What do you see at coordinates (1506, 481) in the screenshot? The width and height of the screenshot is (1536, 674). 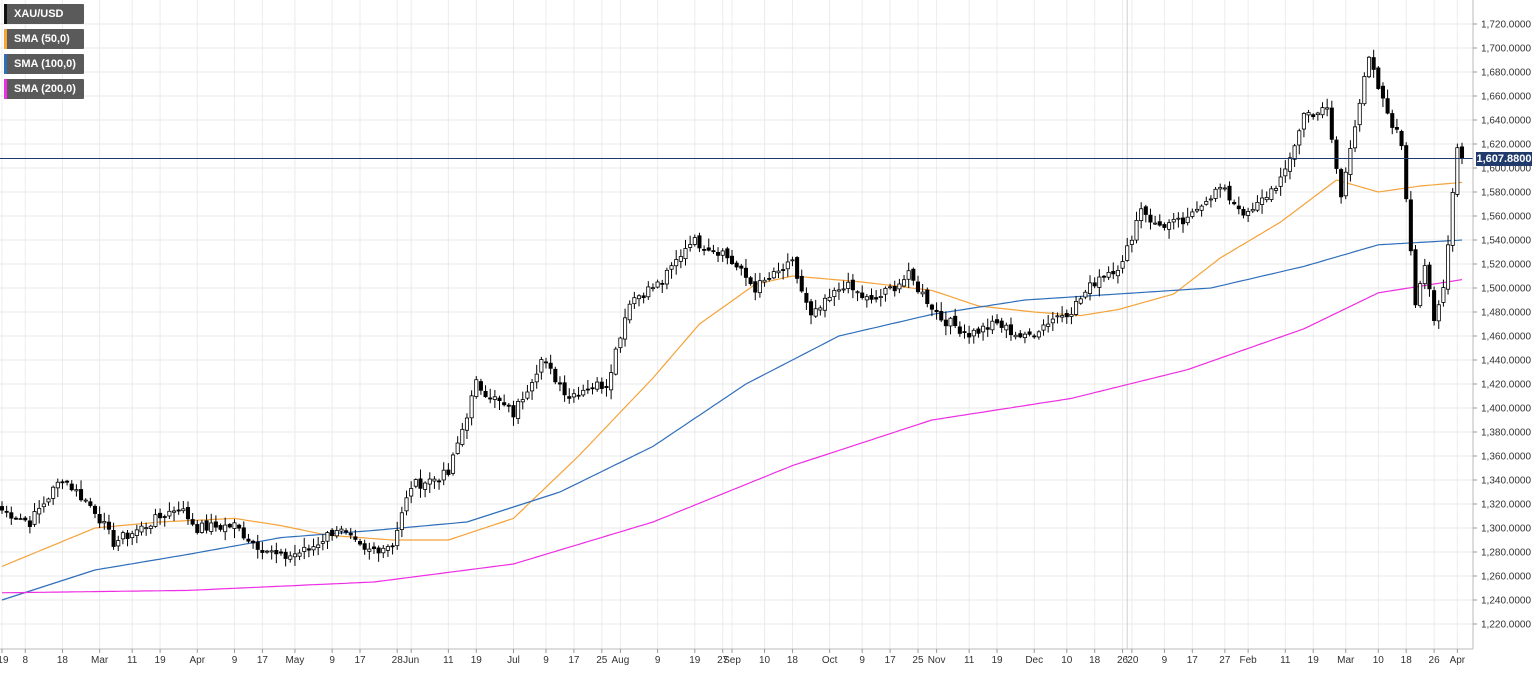 I see `y-tick-label: 1,340.0000` at bounding box center [1506, 481].